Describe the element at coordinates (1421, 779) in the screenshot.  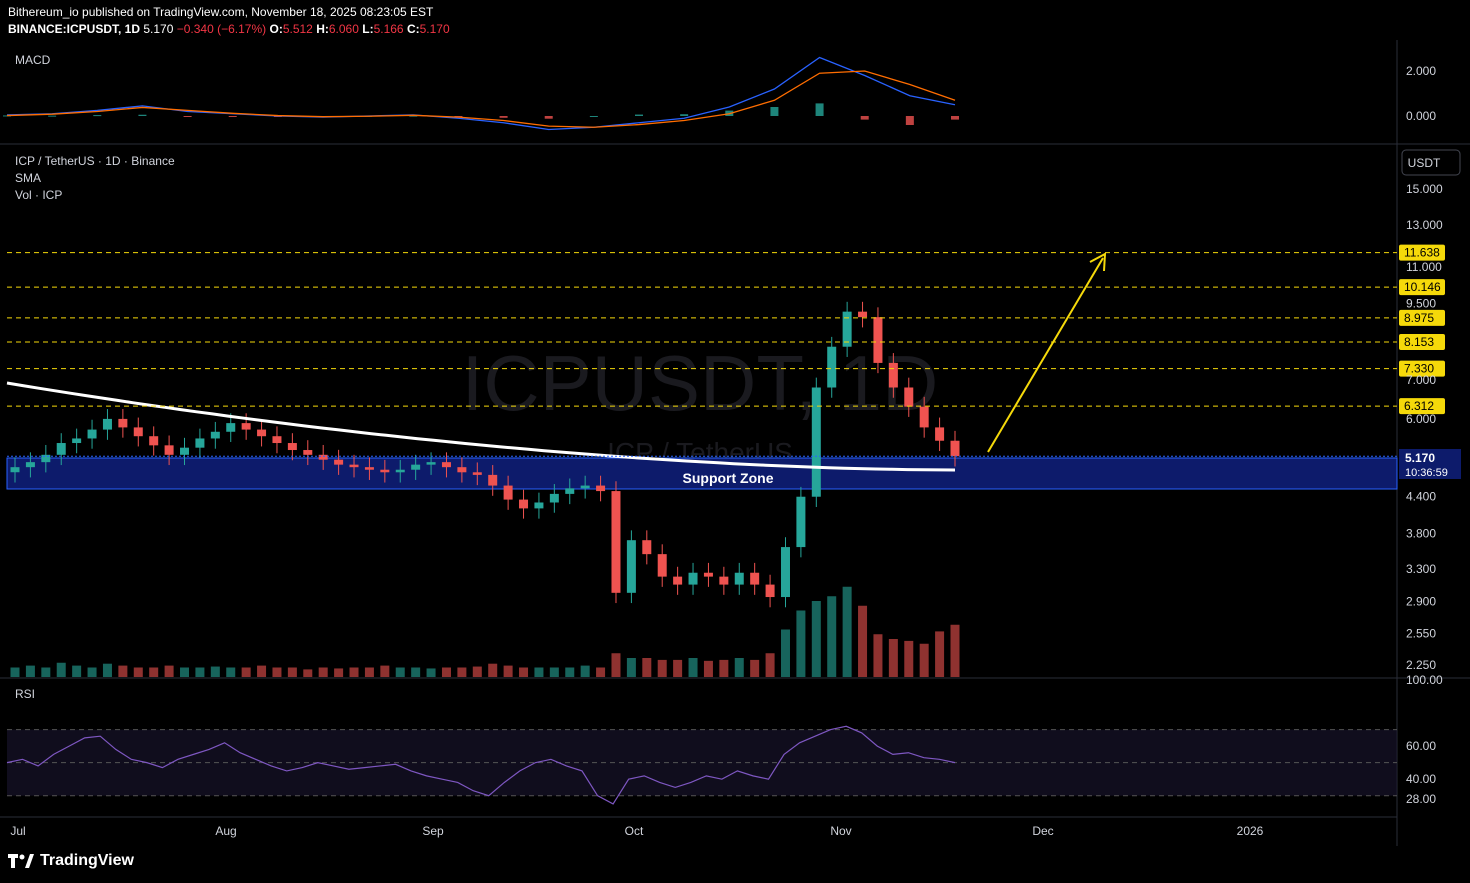
I see `rsi-tick-label: 40.00` at that location.